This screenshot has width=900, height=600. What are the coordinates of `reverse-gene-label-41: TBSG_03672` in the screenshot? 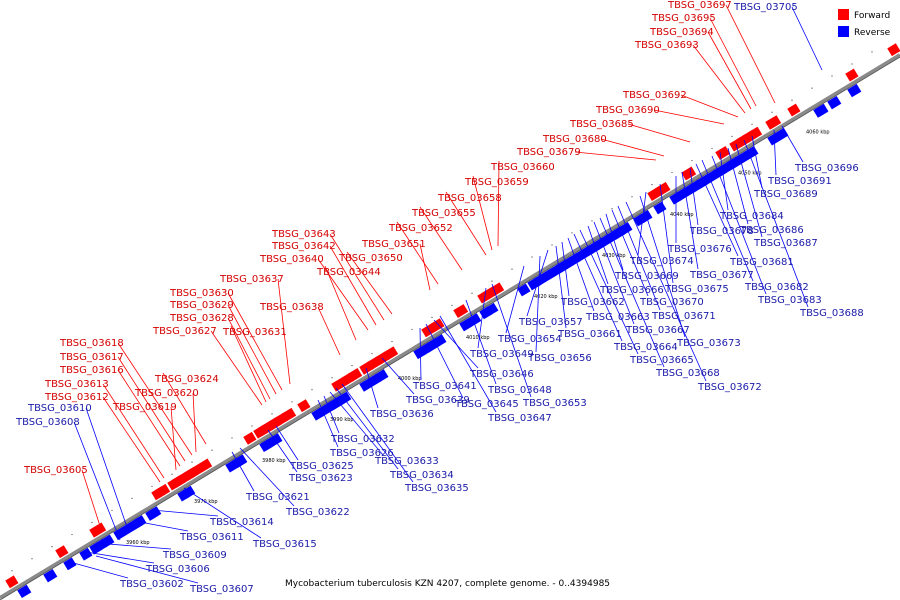 It's located at (729, 387).